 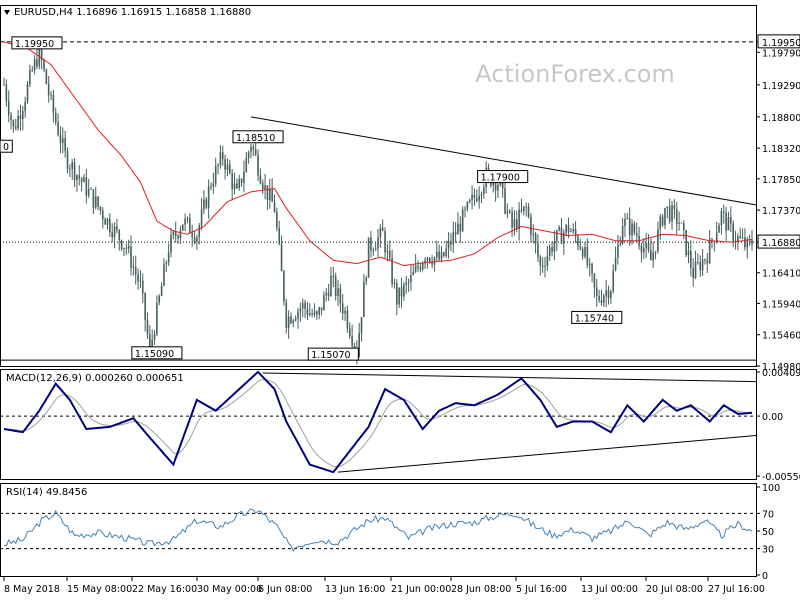 What do you see at coordinates (781, 149) in the screenshot?
I see `price-axis-label: 1.18320` at bounding box center [781, 149].